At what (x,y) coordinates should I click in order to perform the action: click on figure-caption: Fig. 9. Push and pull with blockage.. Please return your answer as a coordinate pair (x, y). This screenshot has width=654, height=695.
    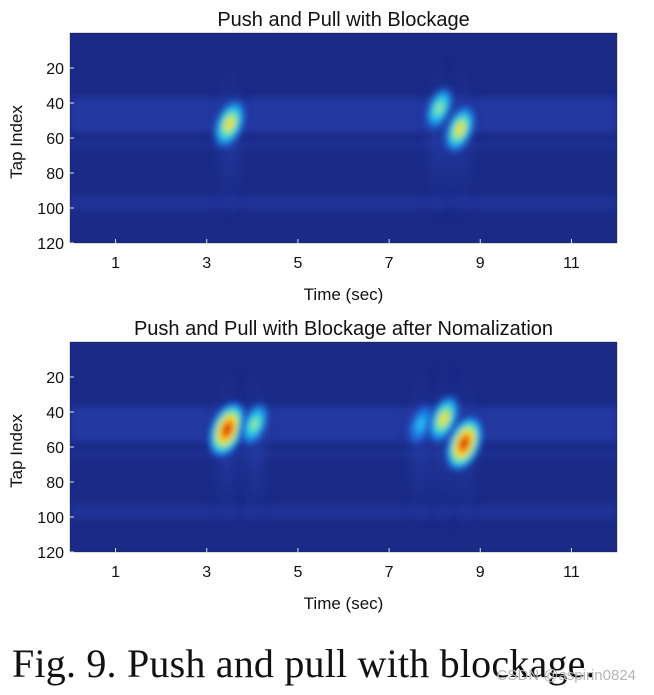
    Looking at the image, I should click on (304, 663).